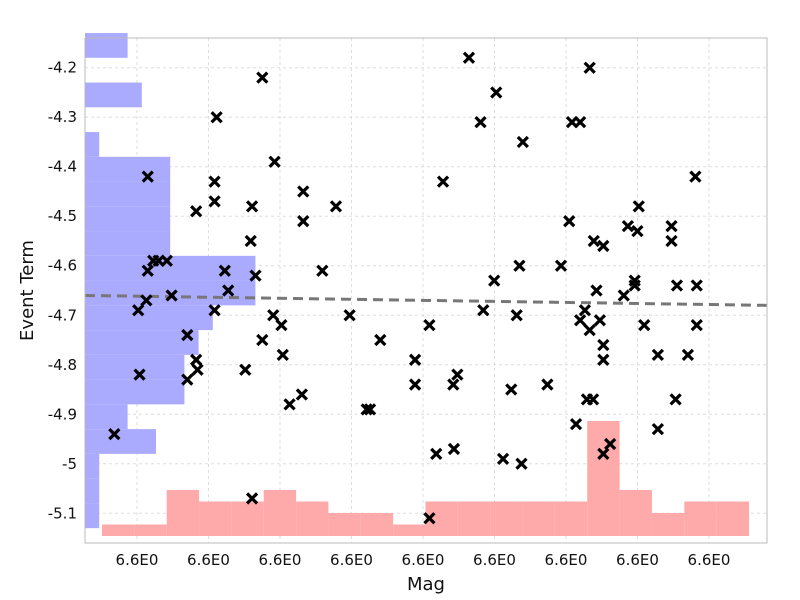  I want to click on y-tick-label: -5, so click(69, 464).